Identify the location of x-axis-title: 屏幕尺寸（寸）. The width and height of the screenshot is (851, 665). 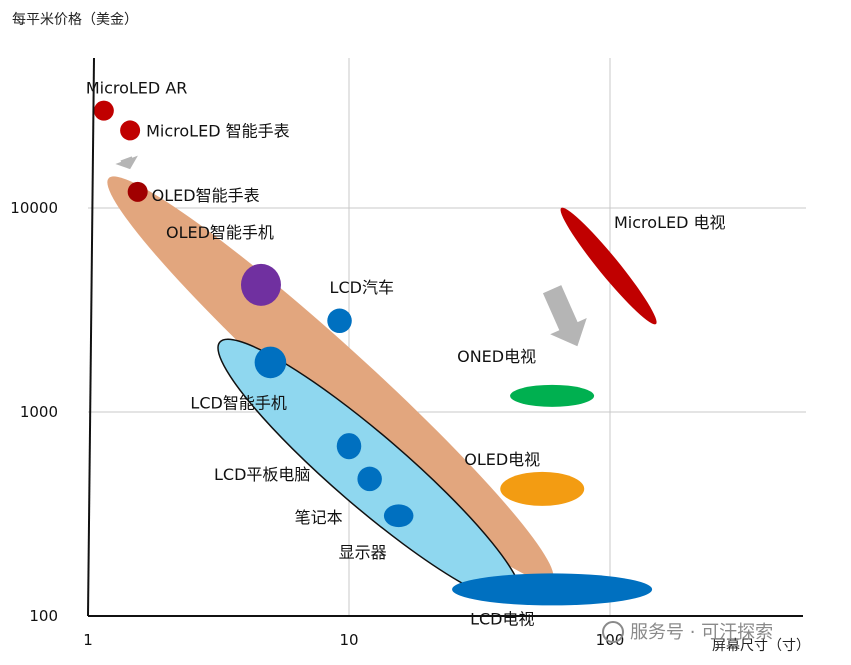
(761, 646).